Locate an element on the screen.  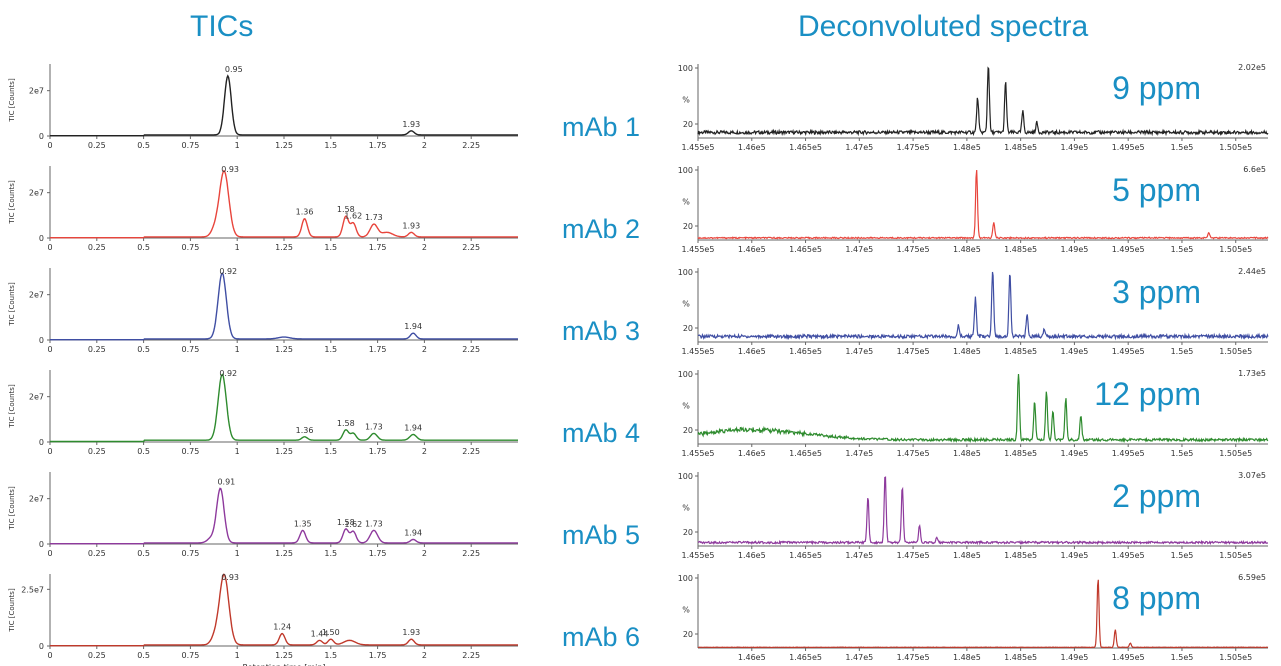
ppm-label: 2 ppm is located at coordinates (1156, 496).